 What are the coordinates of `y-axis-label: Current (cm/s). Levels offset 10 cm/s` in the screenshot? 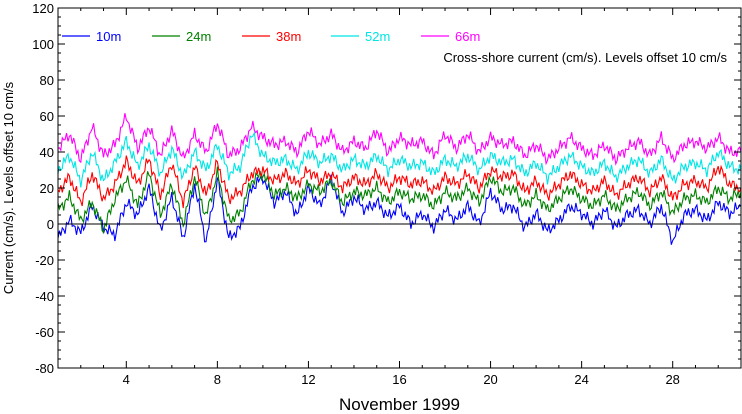 It's located at (8, 187).